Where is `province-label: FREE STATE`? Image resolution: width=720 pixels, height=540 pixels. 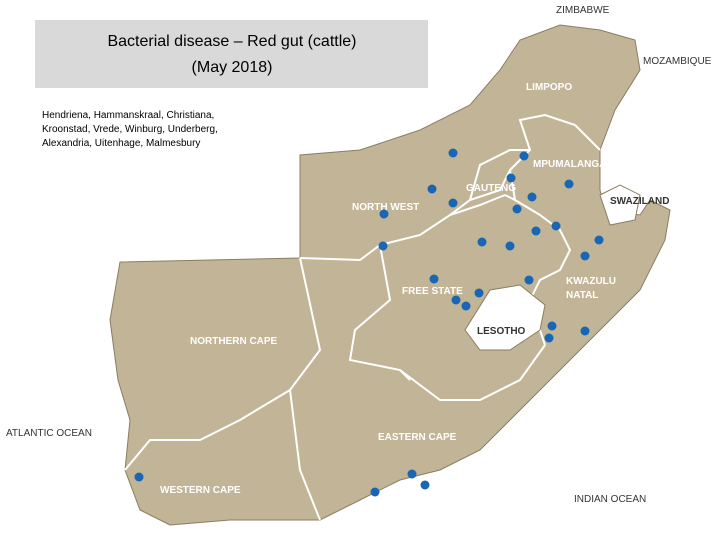 province-label: FREE STATE is located at coordinates (432, 291).